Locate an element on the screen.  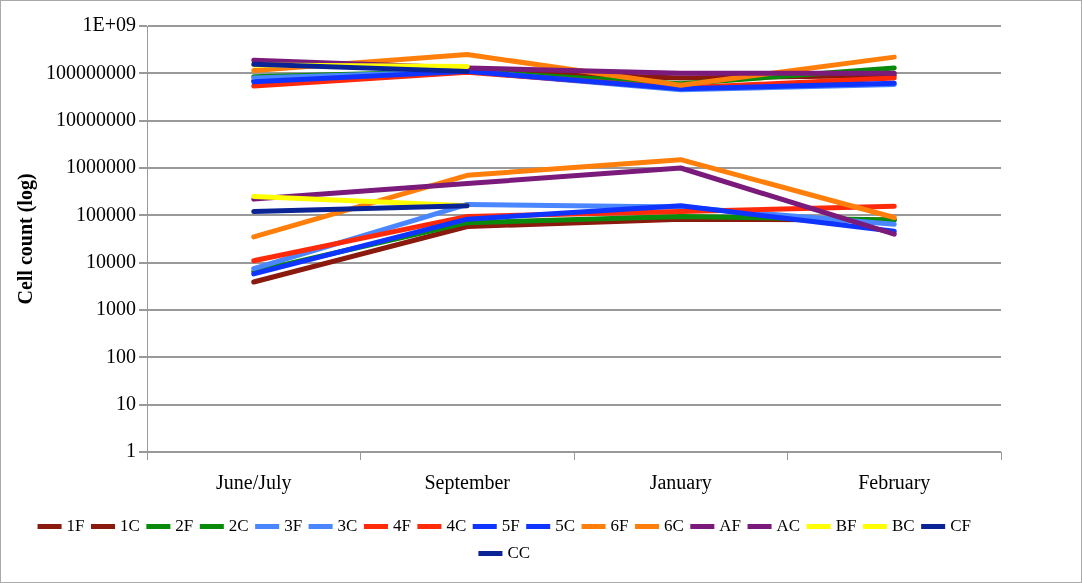
legend-label: 2F is located at coordinates (184, 525).